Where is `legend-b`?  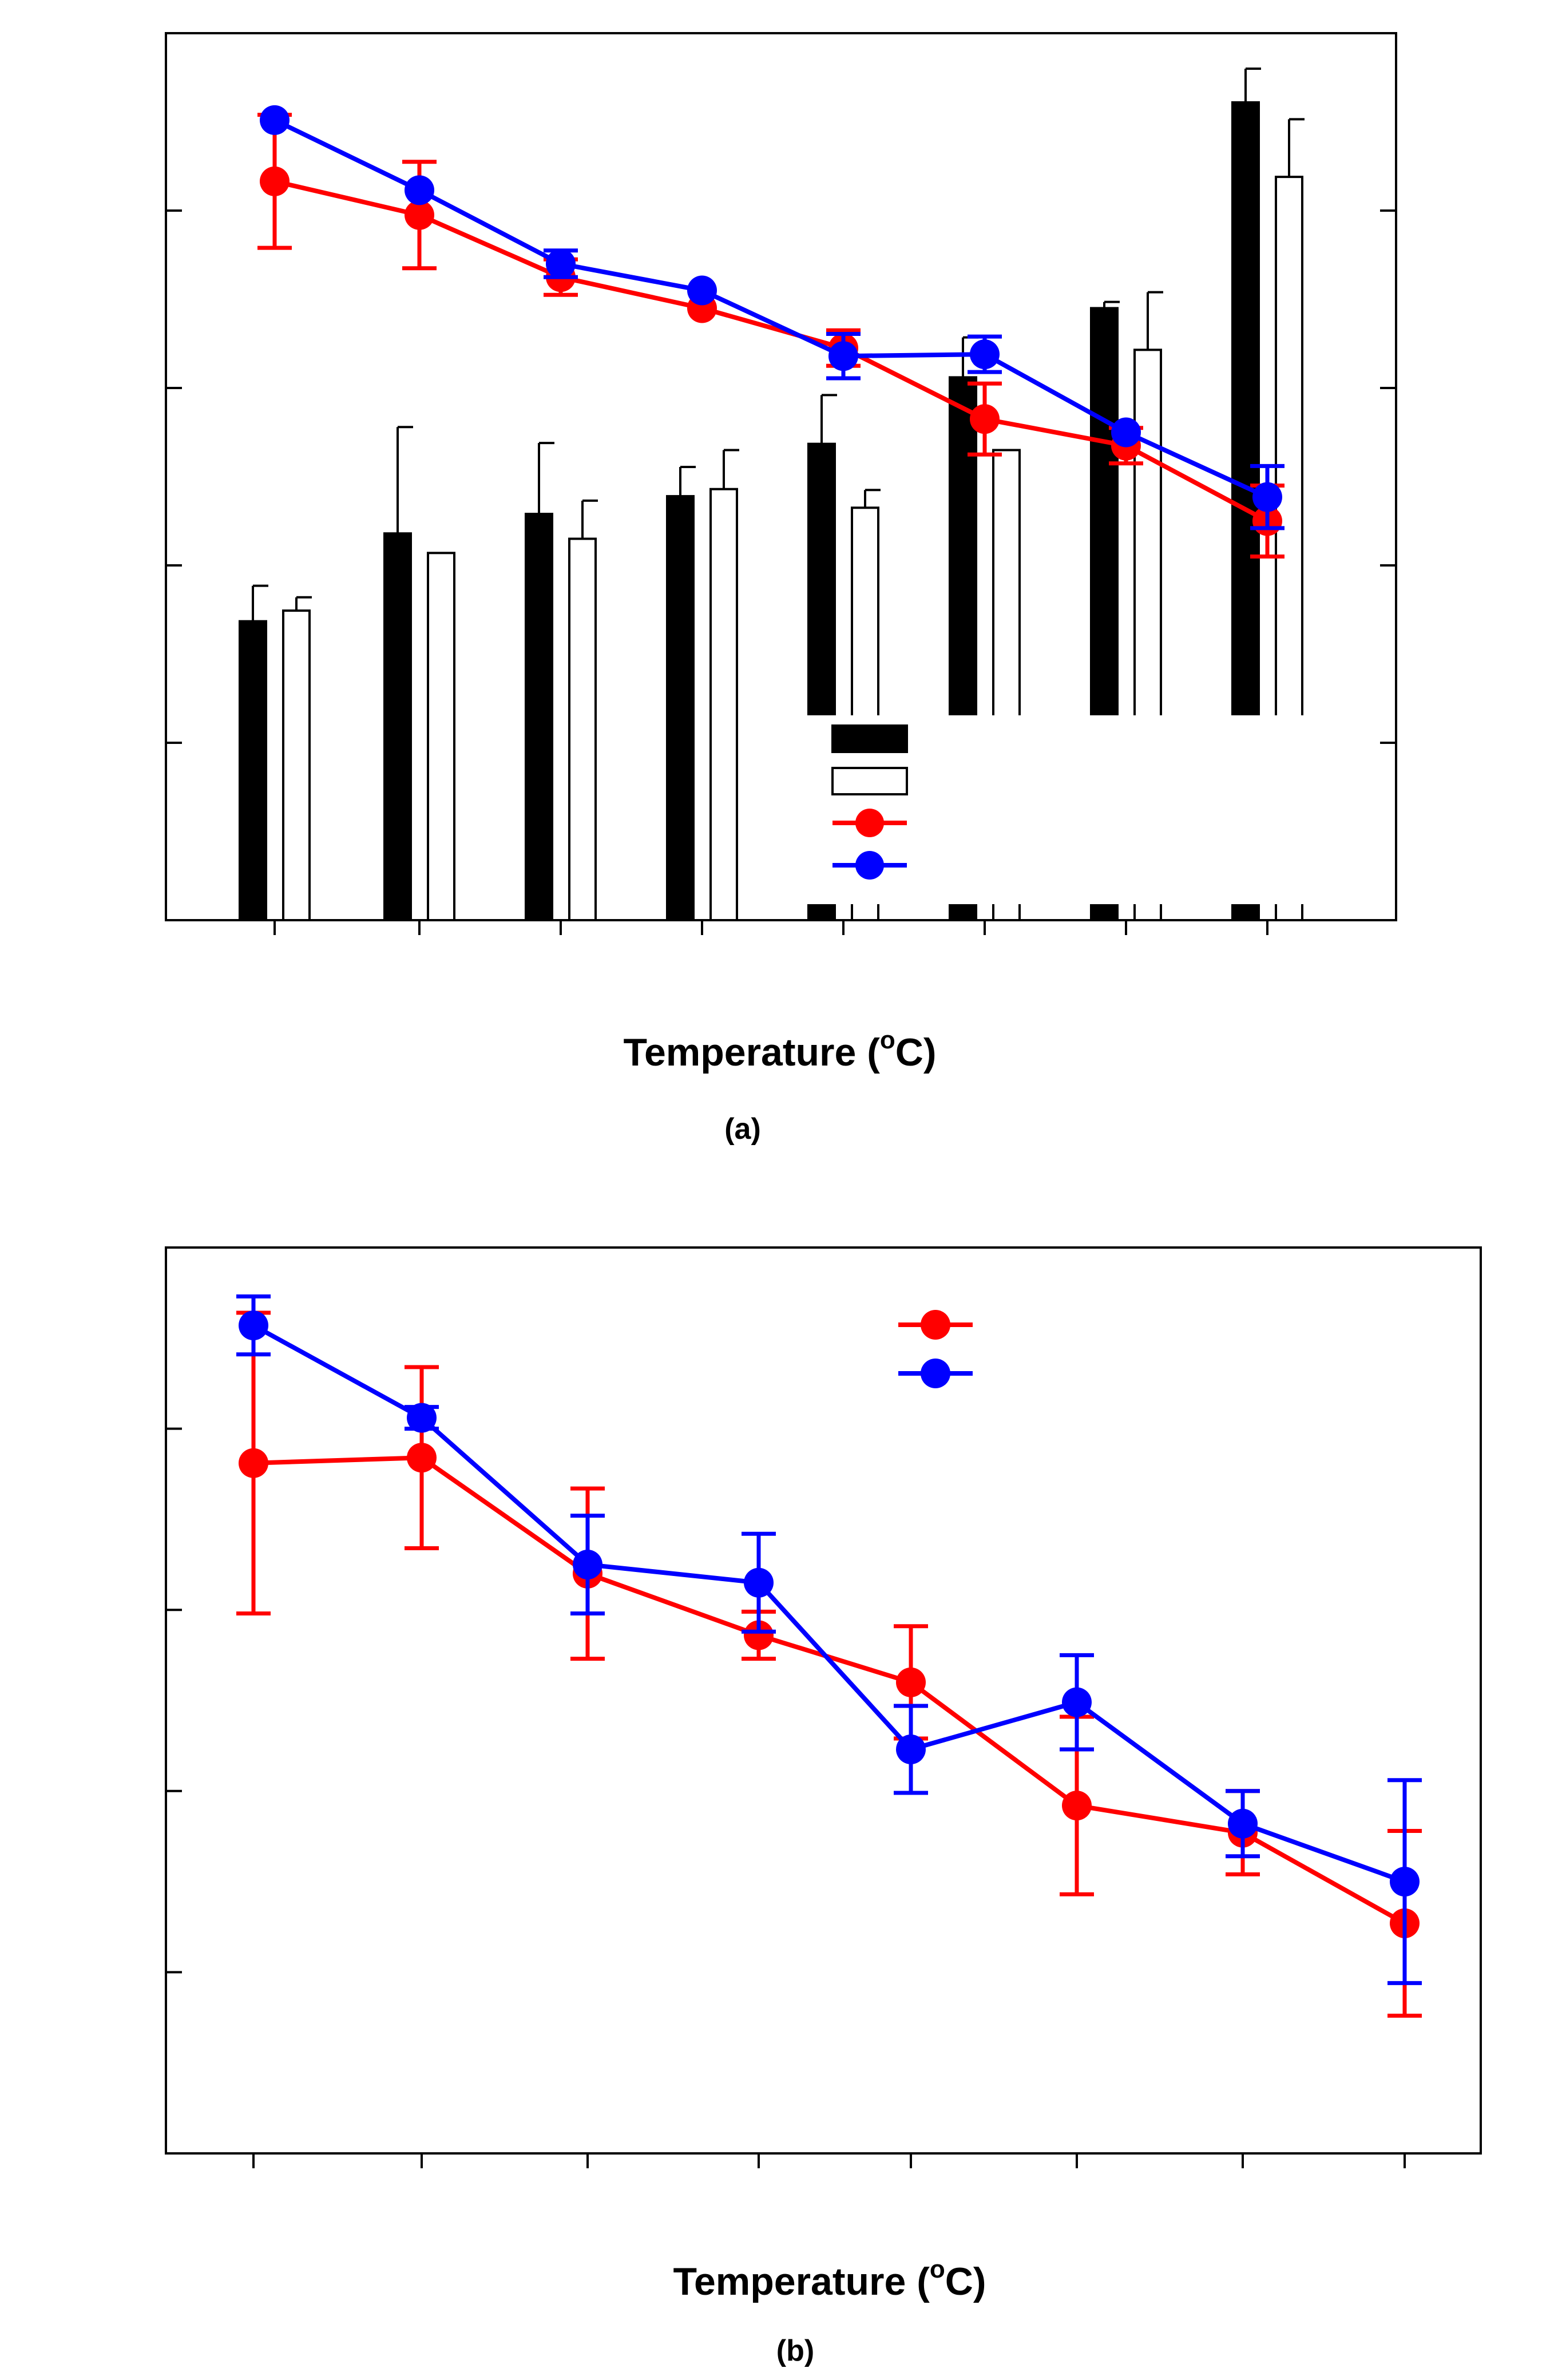 legend-b is located at coordinates (935, 1349).